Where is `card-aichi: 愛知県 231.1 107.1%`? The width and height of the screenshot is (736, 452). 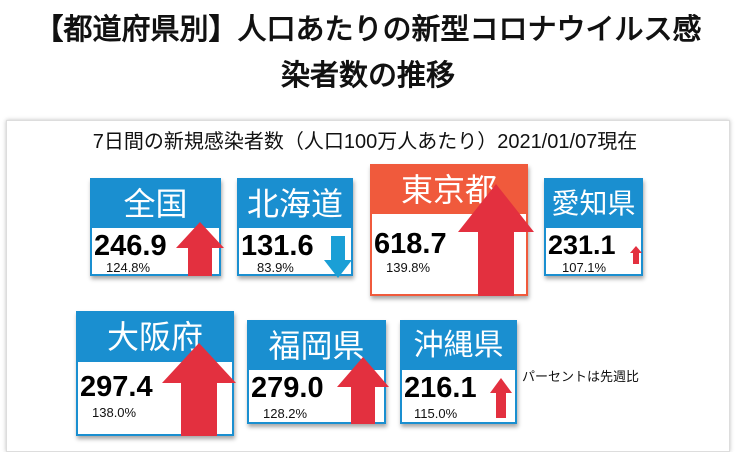 card-aichi: 愛知県 231.1 107.1% is located at coordinates (593, 227).